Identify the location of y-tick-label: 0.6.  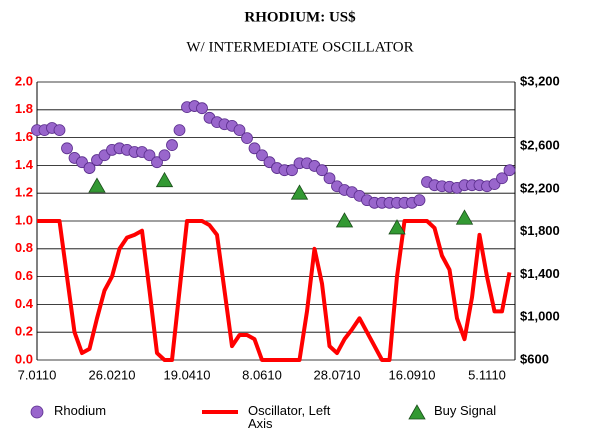
(24, 275).